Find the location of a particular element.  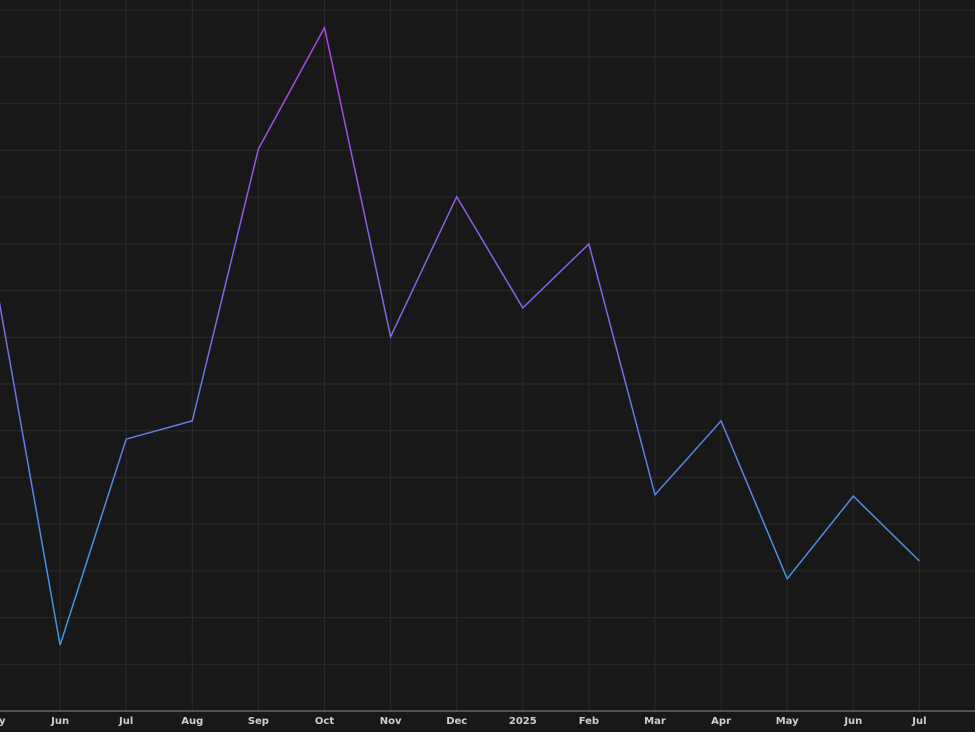

x-tick-label: Apr is located at coordinates (721, 721).